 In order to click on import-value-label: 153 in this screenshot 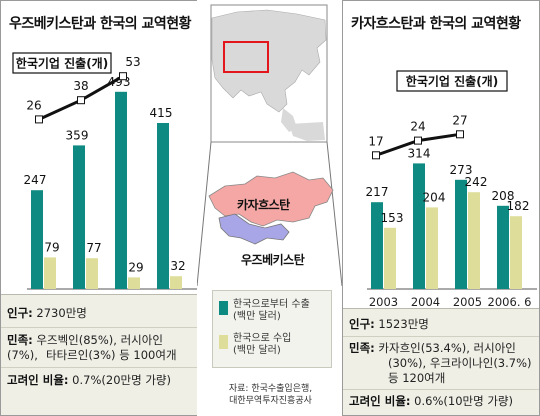, I will do `click(392, 218)`.